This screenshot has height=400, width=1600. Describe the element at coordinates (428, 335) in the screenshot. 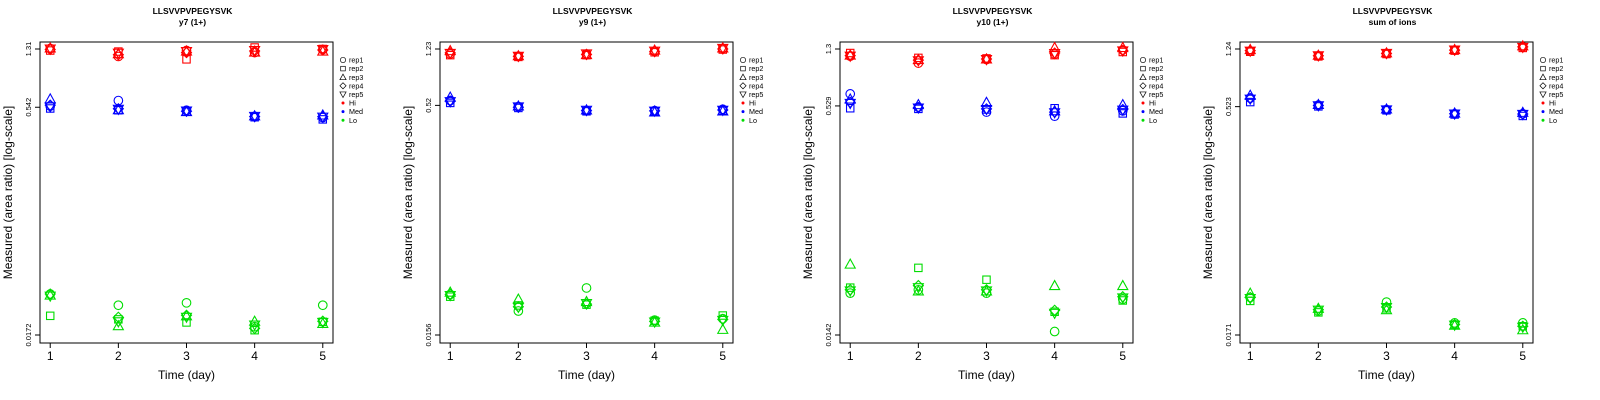

I see `y-tick-label: 0.0156` at that location.